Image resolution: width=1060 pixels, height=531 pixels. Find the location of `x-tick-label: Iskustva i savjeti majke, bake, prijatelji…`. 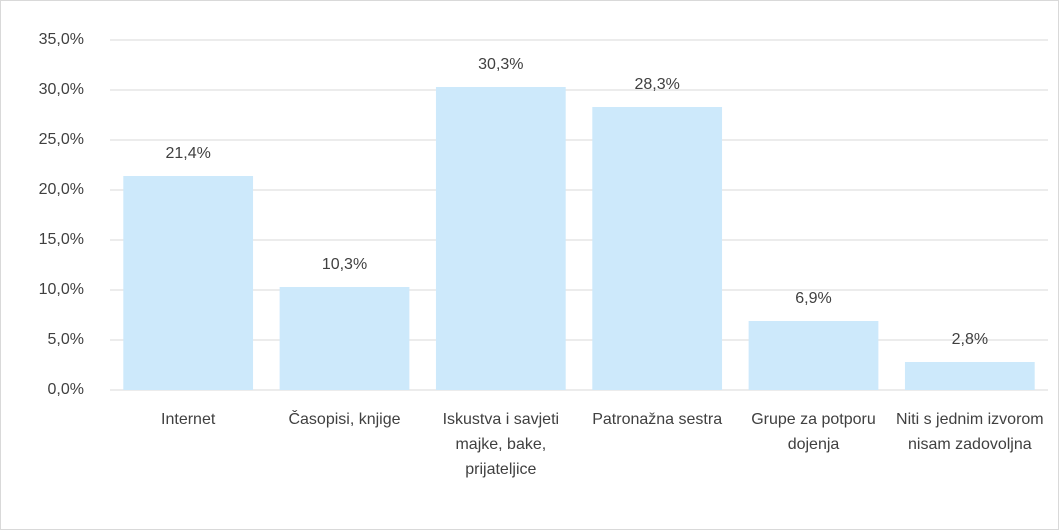

x-tick-label: Iskustva i savjeti majke, bake, prijatelji… is located at coordinates (501, 444).